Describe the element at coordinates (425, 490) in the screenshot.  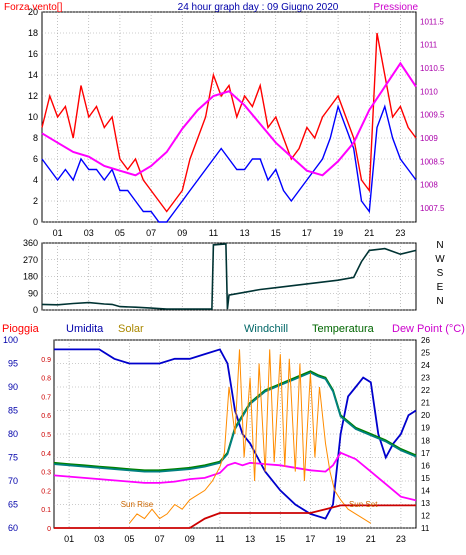
I see `temperature-y-tick: 14` at that location.